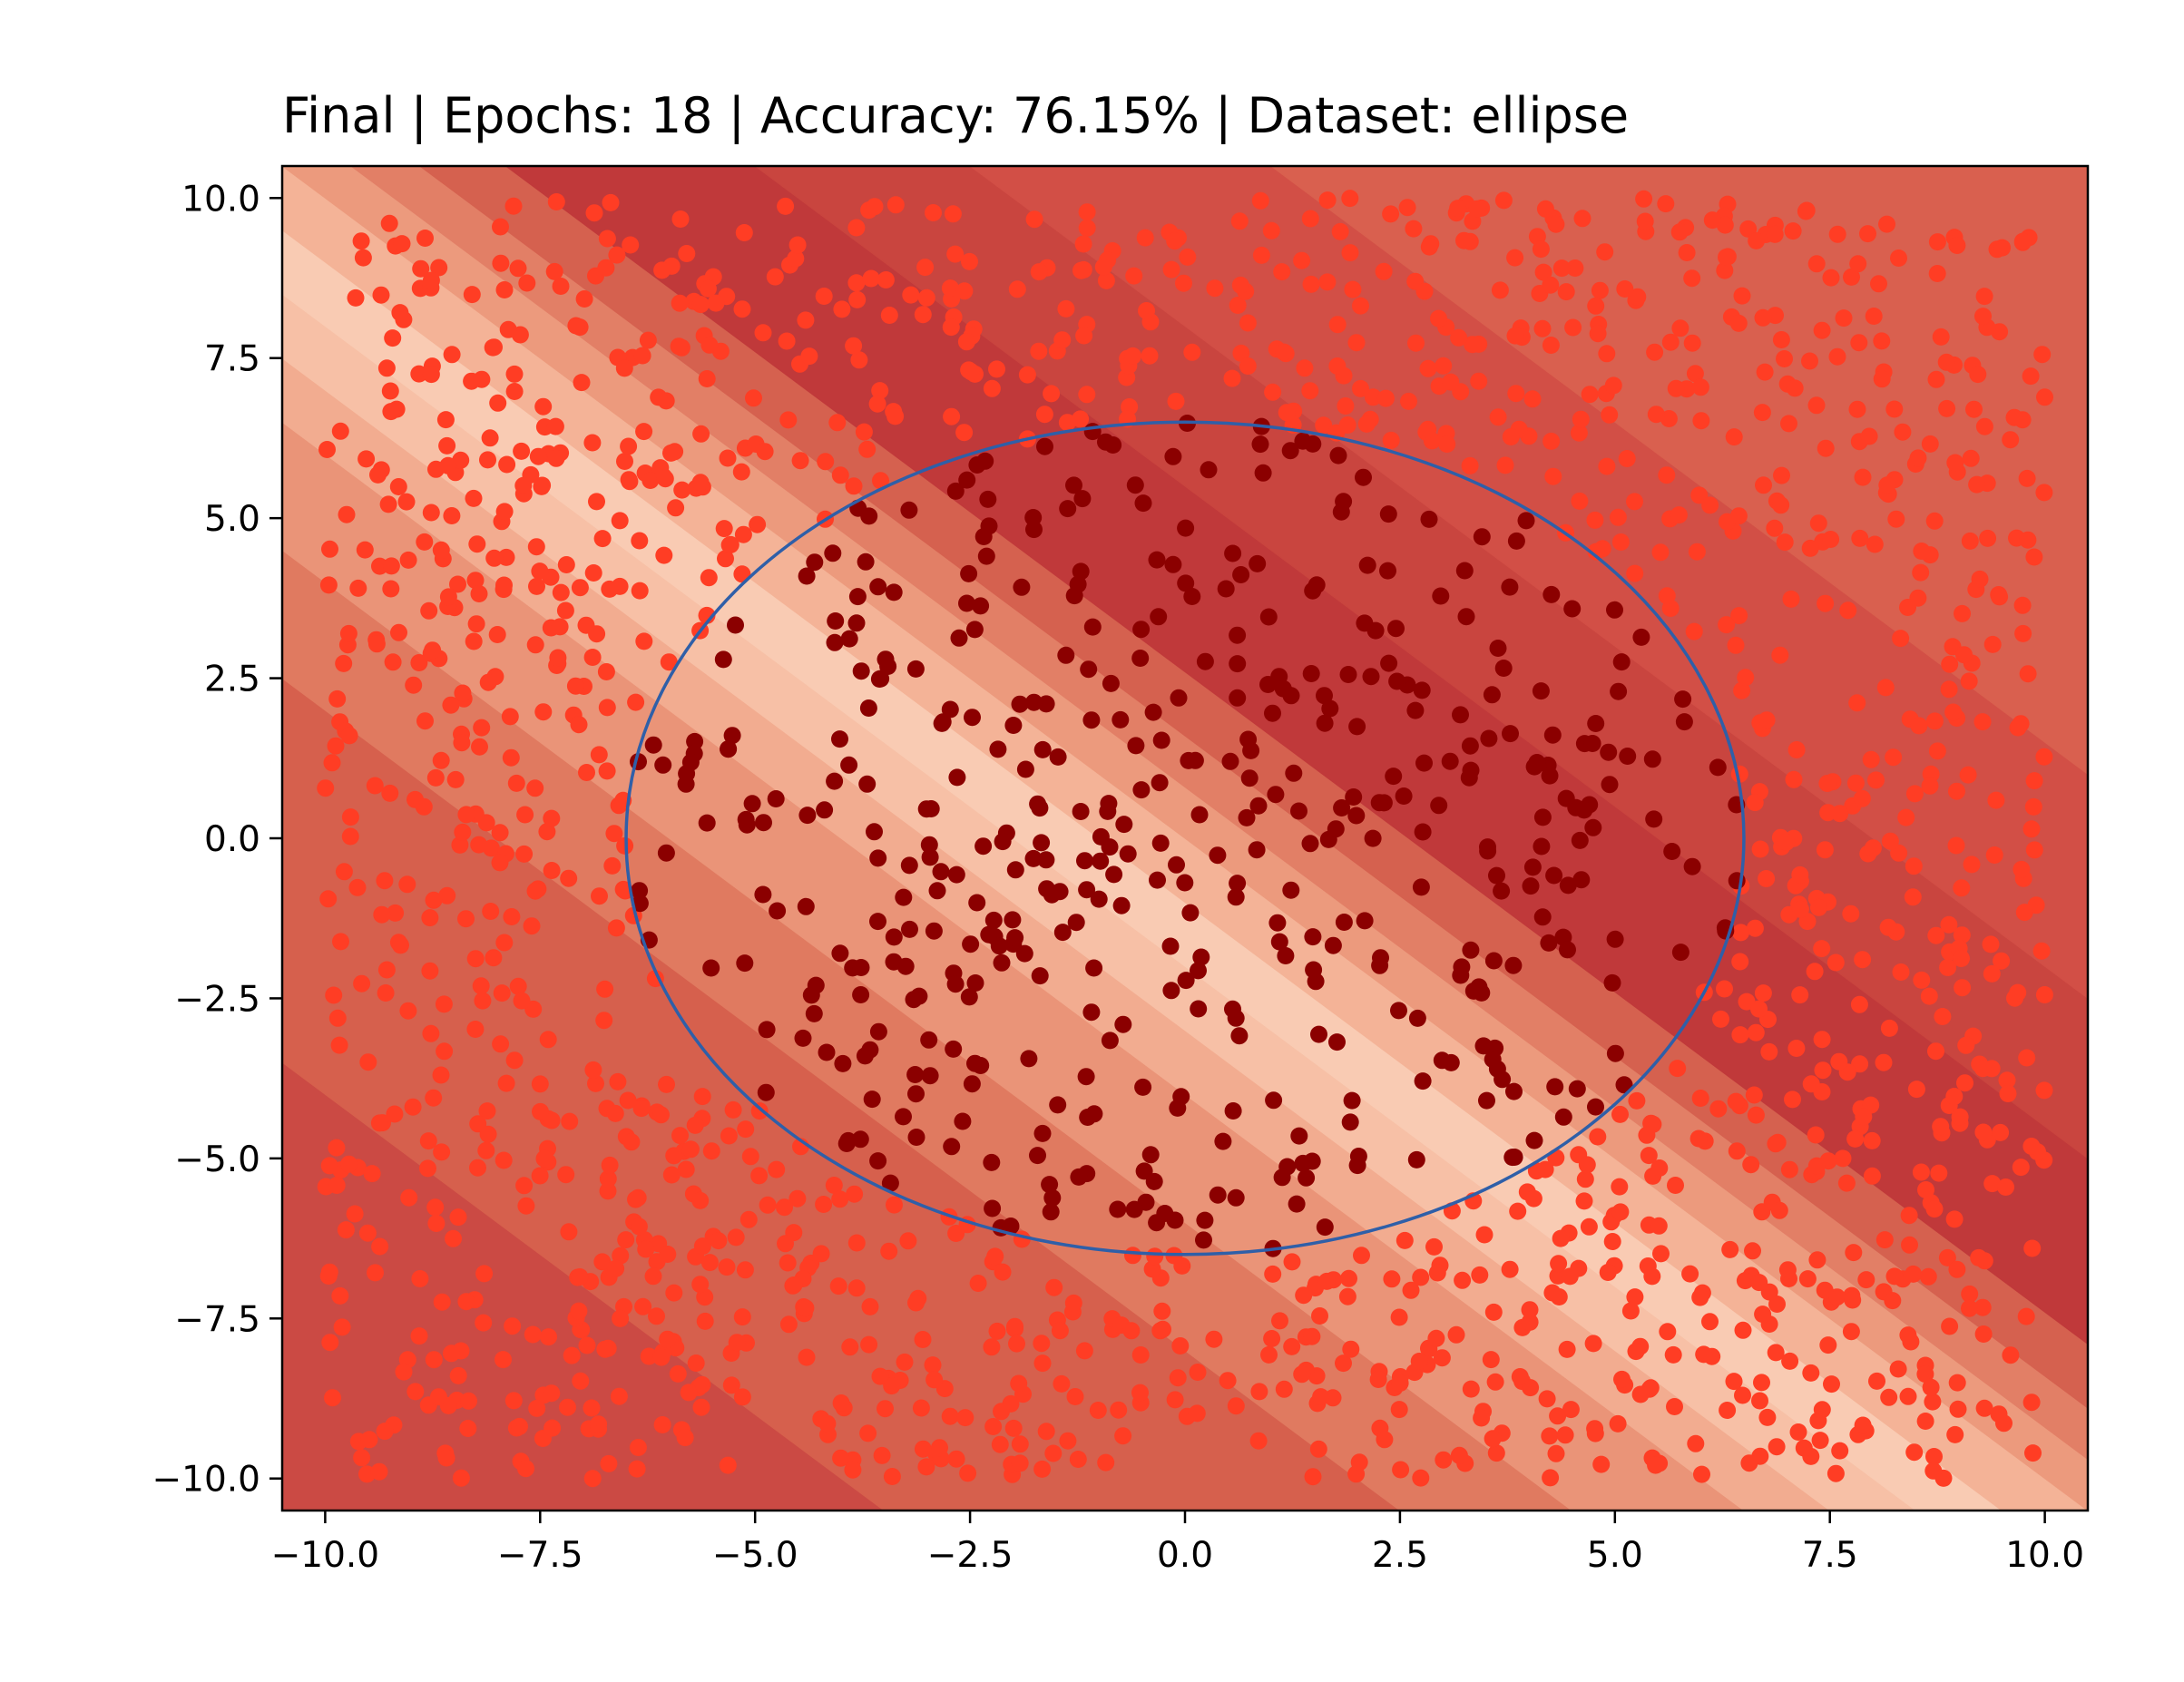 The height and width of the screenshot is (1682, 2184). Describe the element at coordinates (232, 839) in the screenshot. I see `y-tick-label: 0.0` at that location.